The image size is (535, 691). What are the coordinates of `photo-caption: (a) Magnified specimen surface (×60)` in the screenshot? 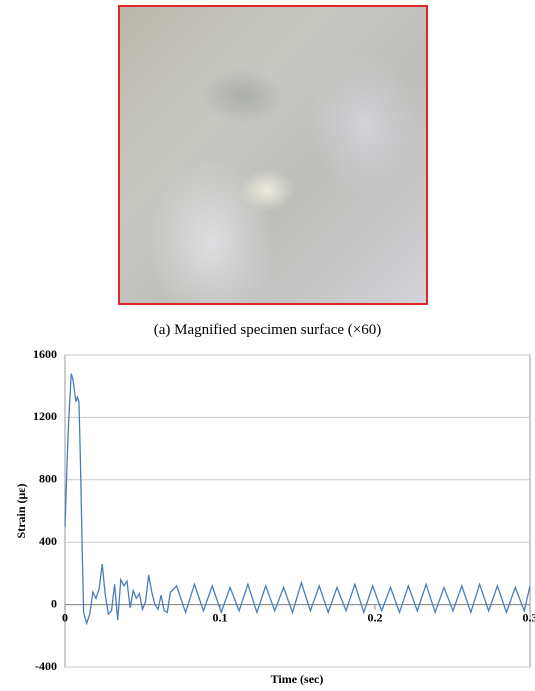 It's located at (267, 330).